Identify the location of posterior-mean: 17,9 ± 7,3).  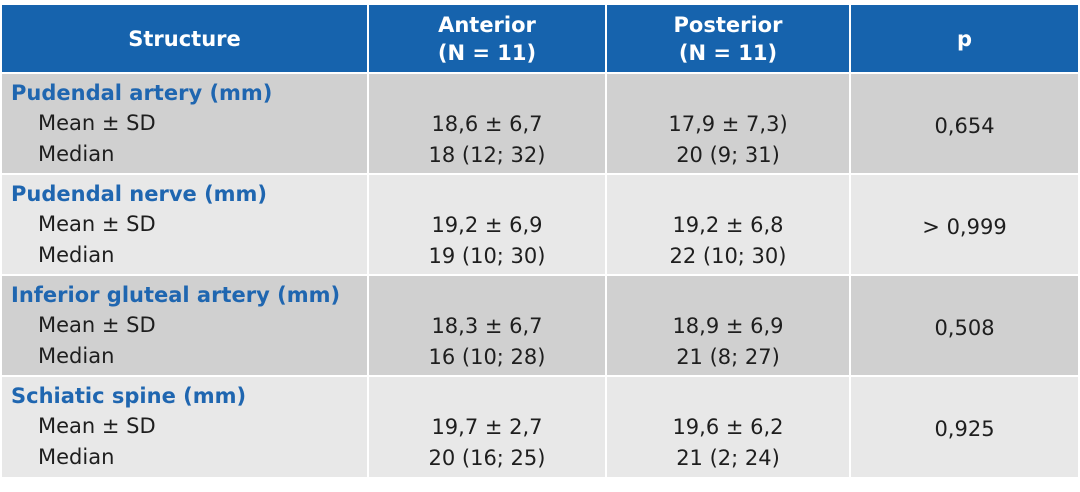
(728, 124).